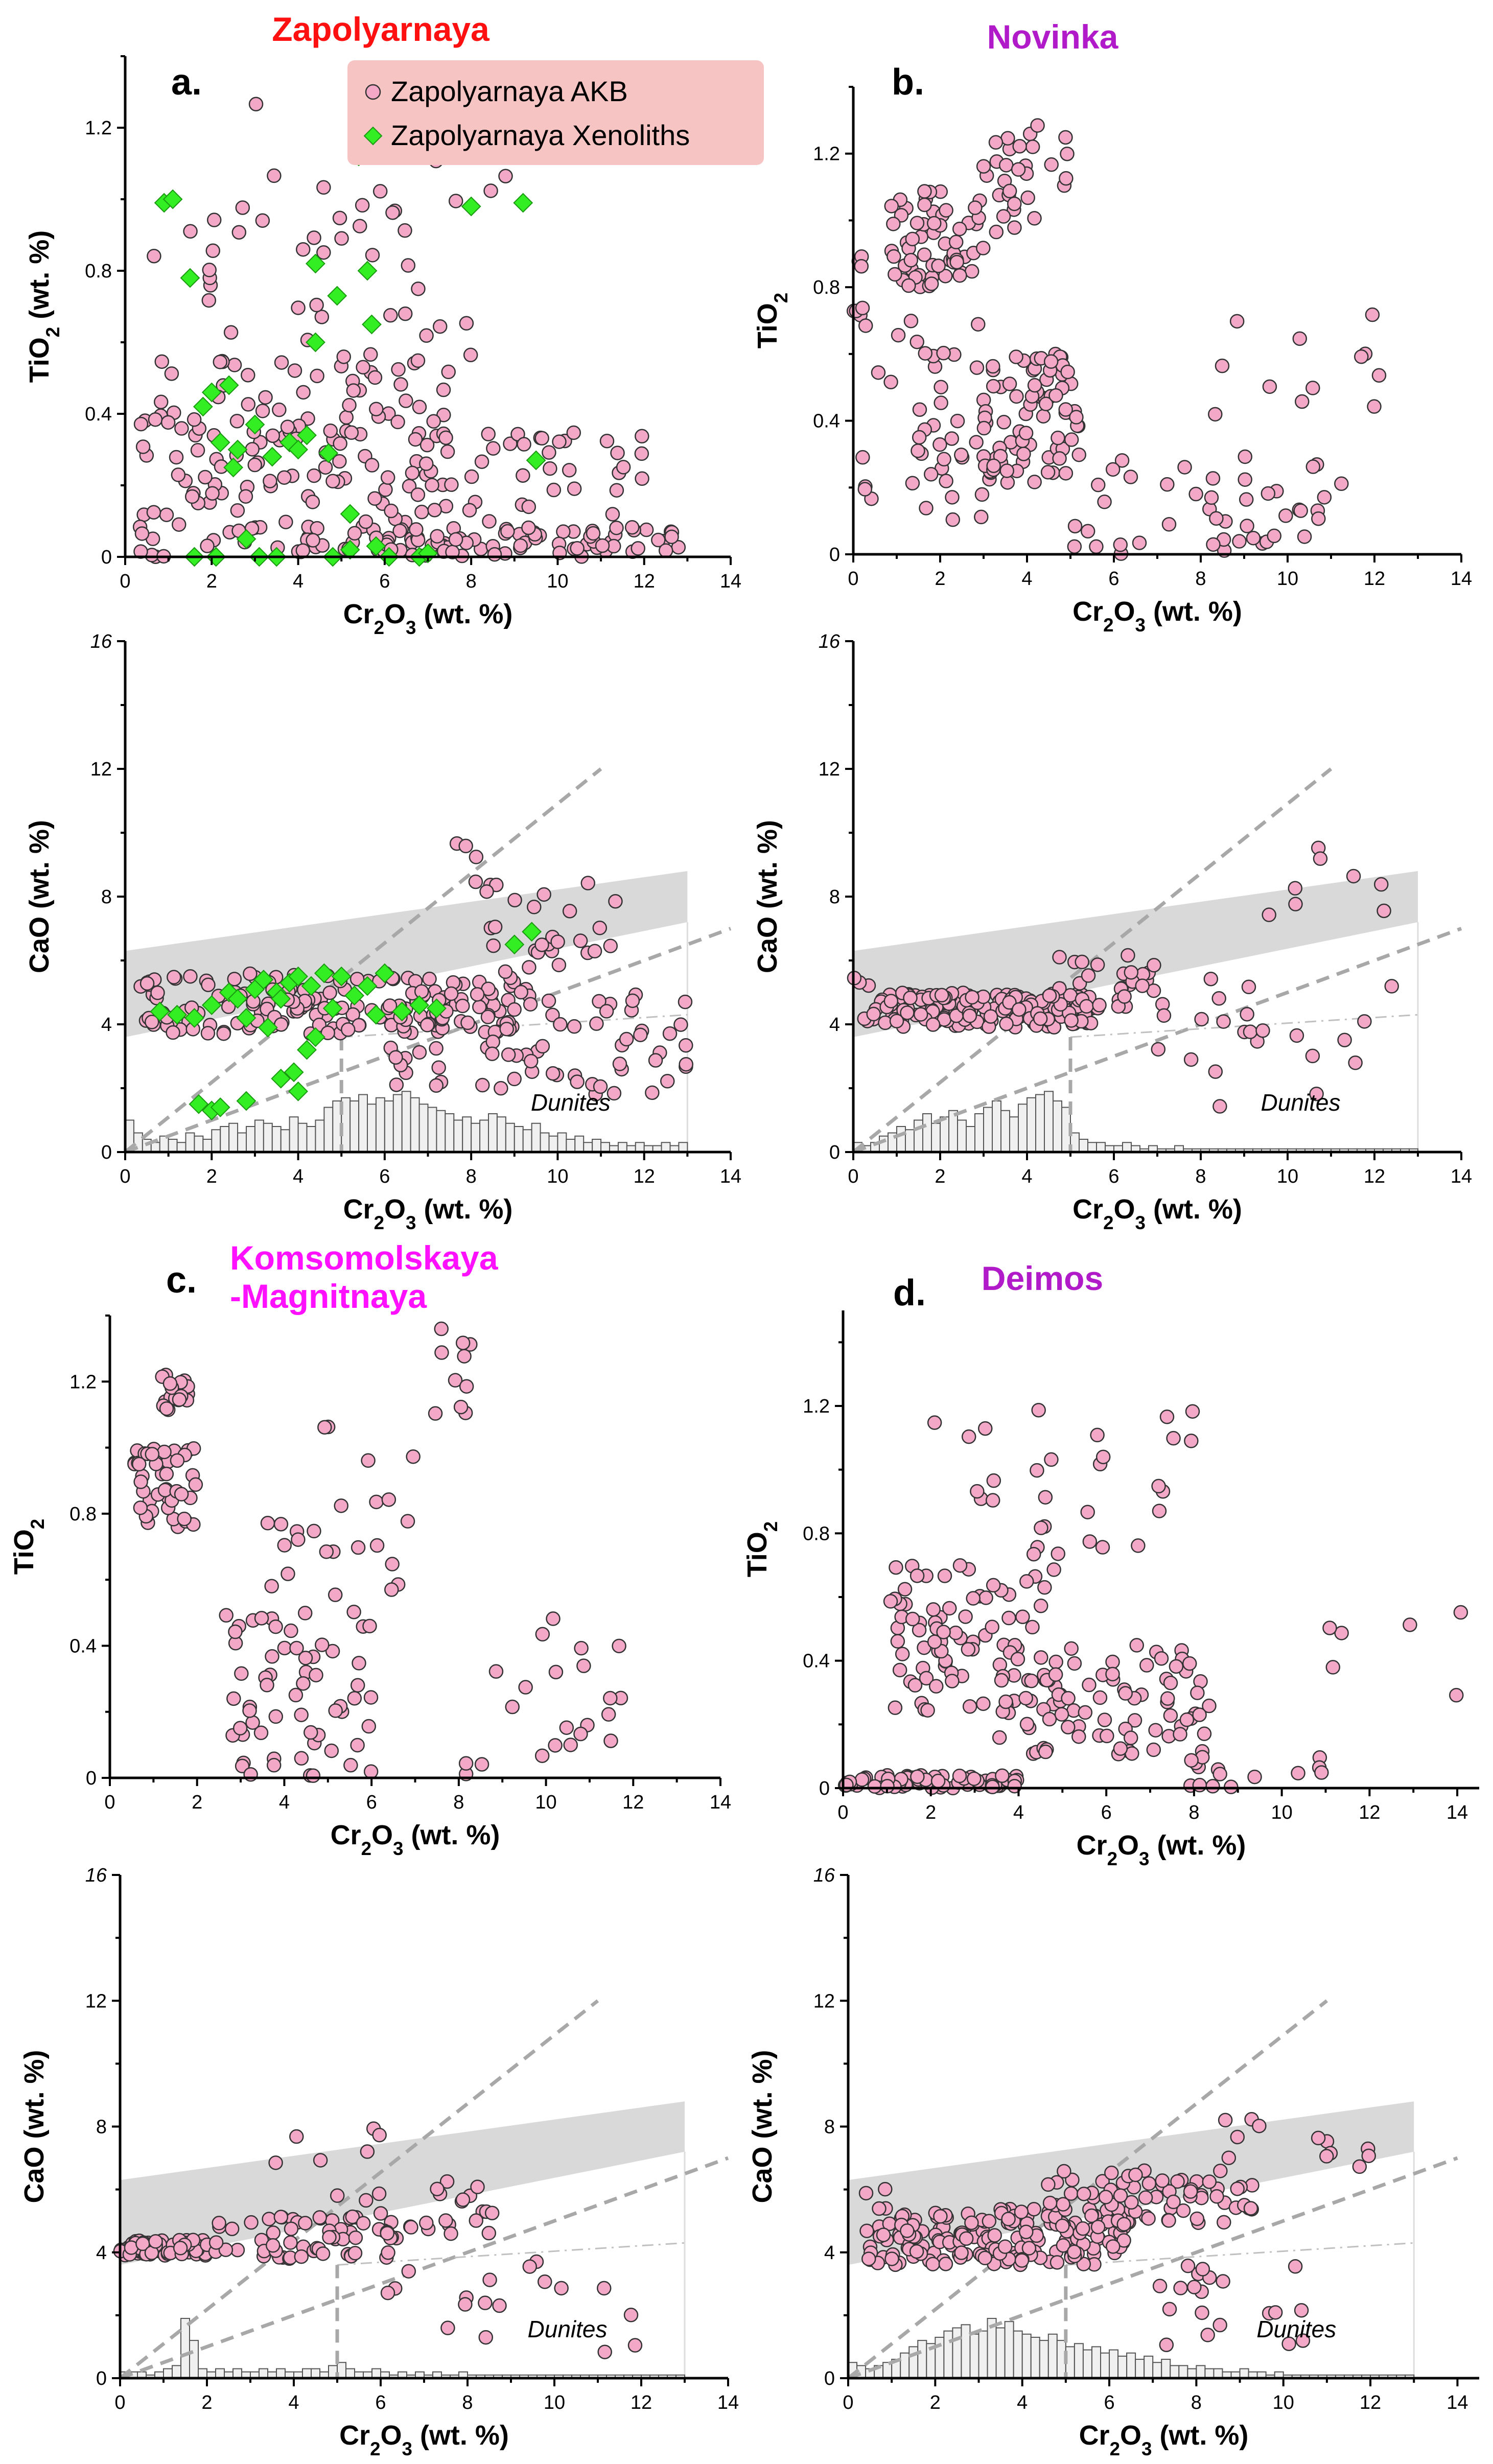 The width and height of the screenshot is (1493, 2464). What do you see at coordinates (1042, 1278) in the screenshot?
I see `panel-title: Deimos` at bounding box center [1042, 1278].